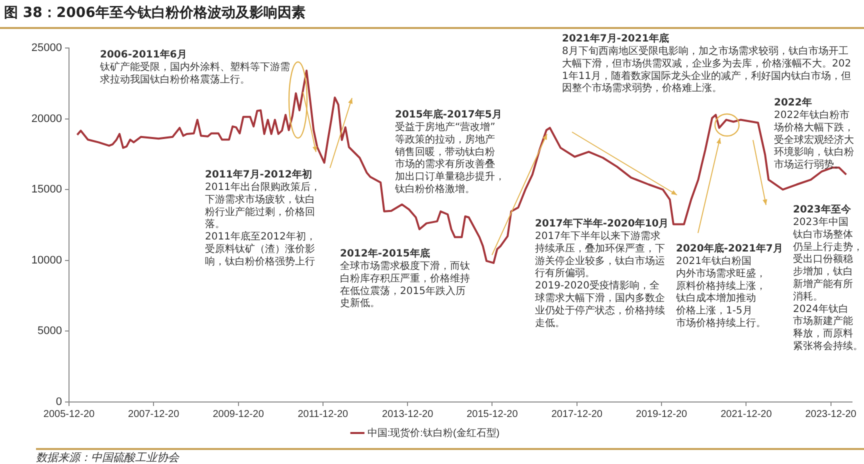  What do you see at coordinates (449, 157) in the screenshot?
I see `annotation: 受益于房地产“营改增”等政策的拉动，房地产销售回暖，带动钛白粉市场的需求有所改善叠加出口订单量稳步提升，钛白粉价格激增。` at bounding box center [449, 157].